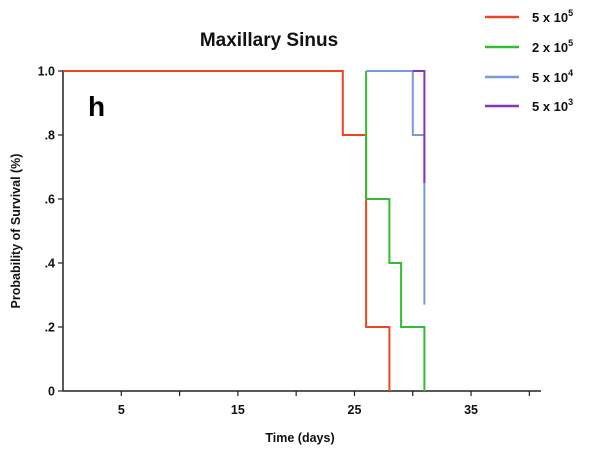 This screenshot has height=450, width=602. What do you see at coordinates (51, 392) in the screenshot?
I see `y-tick-label: 0` at bounding box center [51, 392].